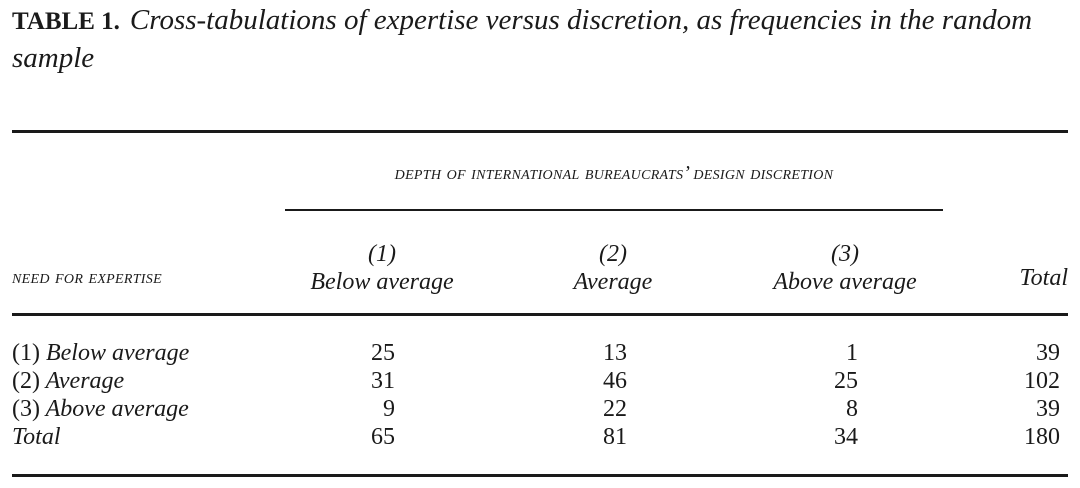 This screenshot has width=1080, height=488. I want to click on table-cell: 13, so click(615, 353).